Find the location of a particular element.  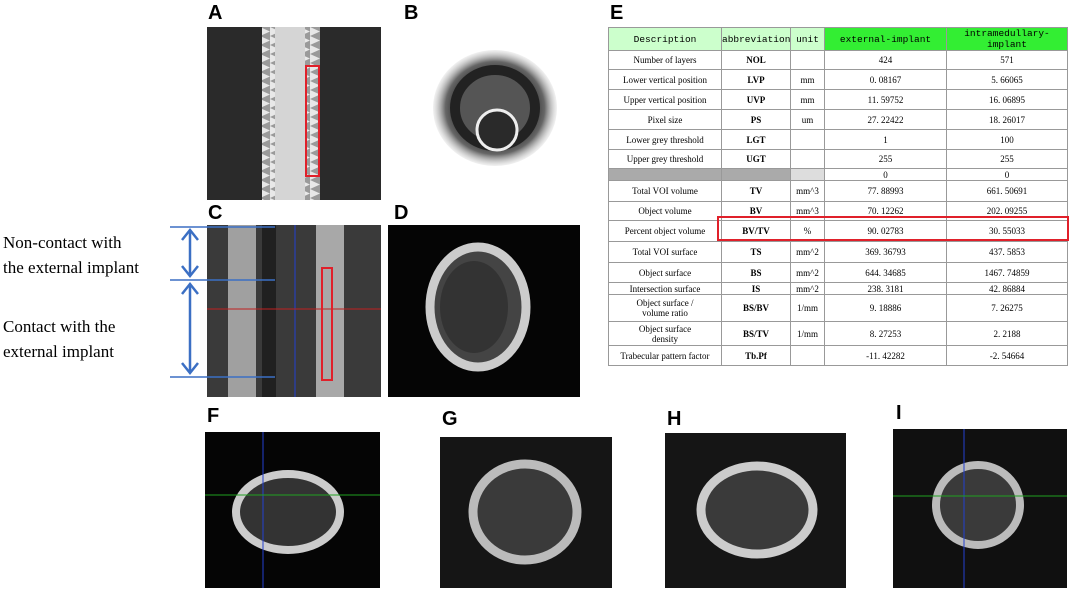

row-label: Upper vertical position is located at coordinates (665, 99).